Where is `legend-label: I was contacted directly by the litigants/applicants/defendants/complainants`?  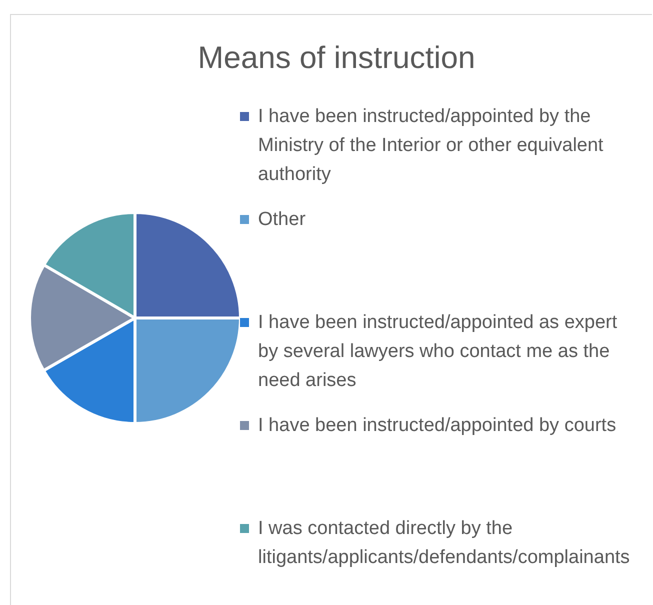 legend-label: I was contacted directly by the litigants/applicants/defendants/complainants is located at coordinates (444, 543).